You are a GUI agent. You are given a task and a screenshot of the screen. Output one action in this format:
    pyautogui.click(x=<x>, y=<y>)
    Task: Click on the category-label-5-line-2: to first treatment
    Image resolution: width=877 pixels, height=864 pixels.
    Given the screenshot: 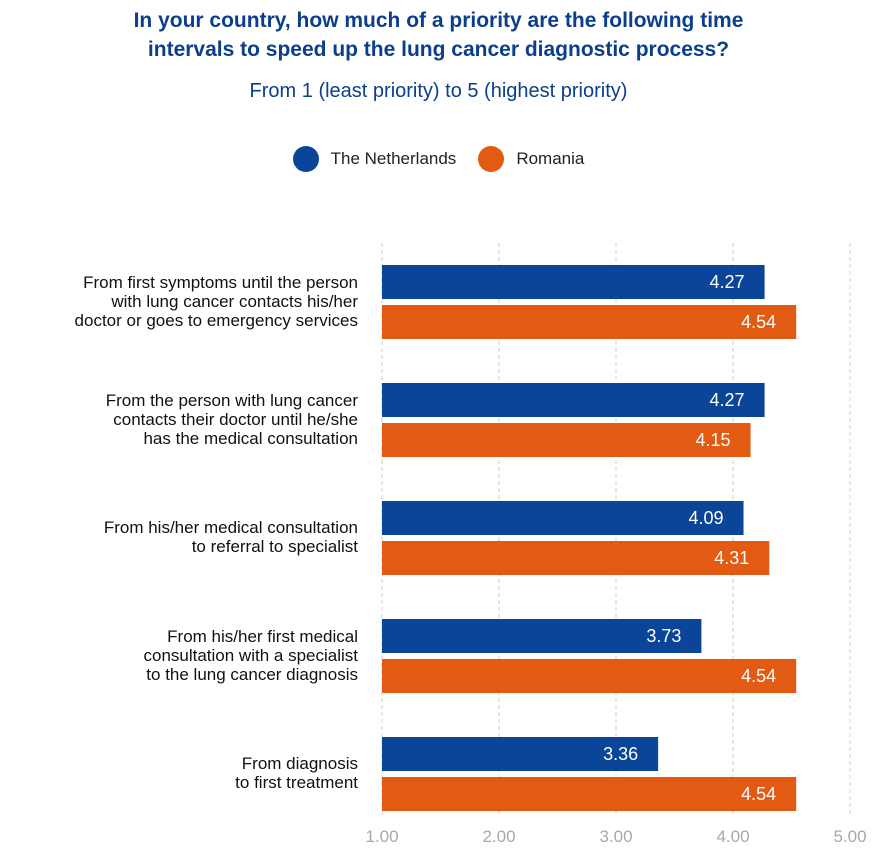 What is the action you would take?
    pyautogui.click(x=296, y=782)
    